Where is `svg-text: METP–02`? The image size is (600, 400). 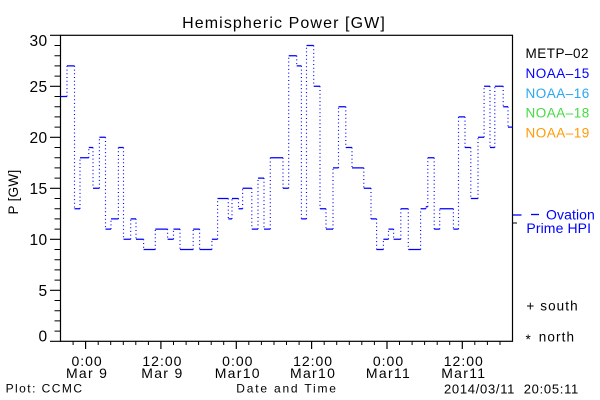
svg-text: METP–02 is located at coordinates (558, 53).